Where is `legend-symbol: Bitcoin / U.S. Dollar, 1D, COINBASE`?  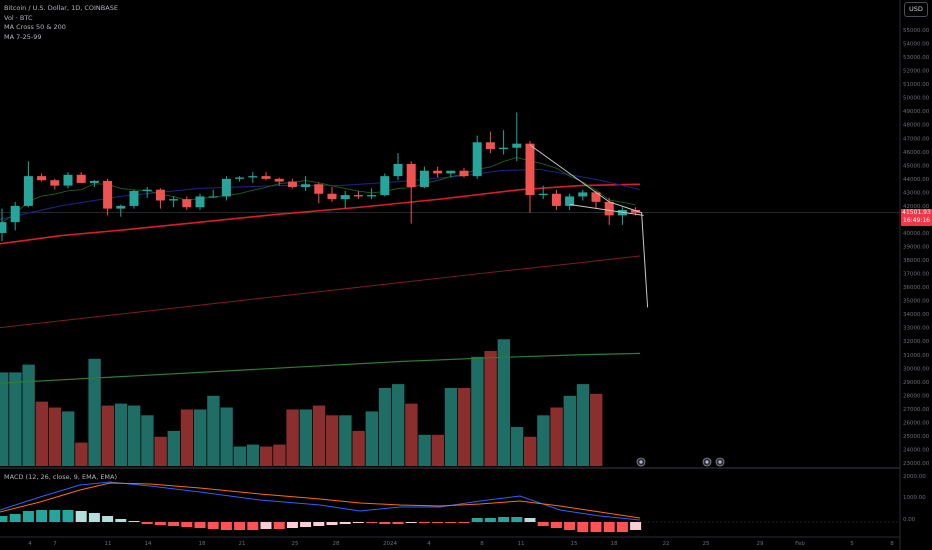 legend-symbol: Bitcoin / U.S. Dollar, 1D, COINBASE is located at coordinates (61, 8).